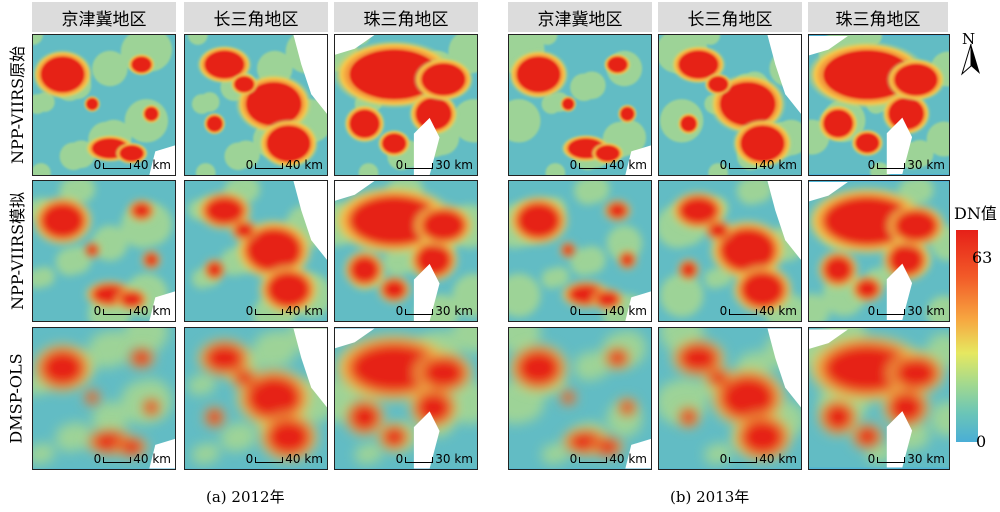  I want to click on map-panel-csj-original-2013: 0 40 km, so click(730, 105).